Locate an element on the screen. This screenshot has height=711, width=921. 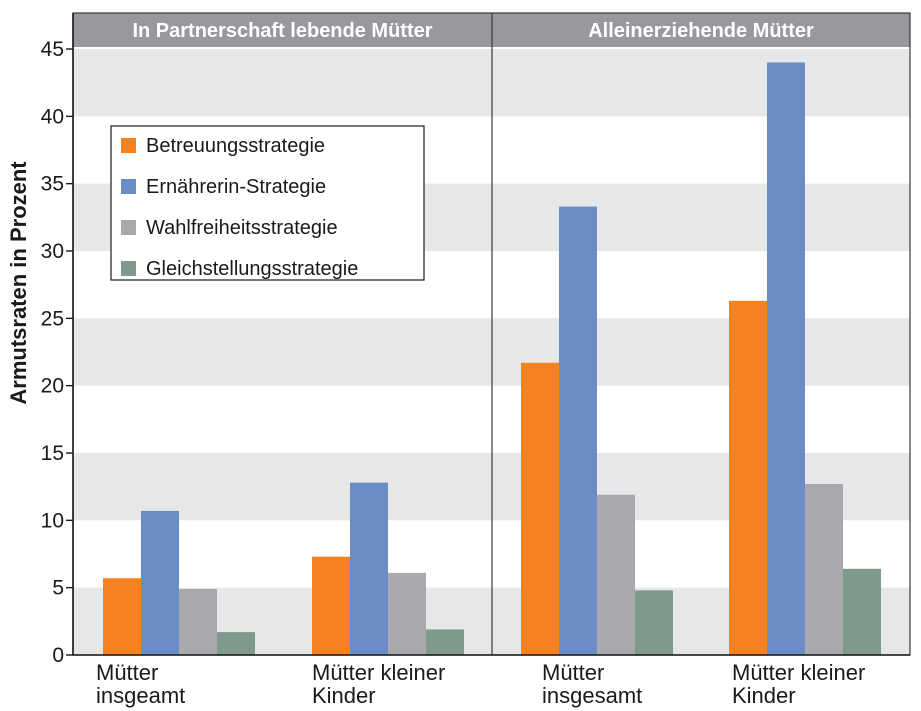
y-tick-label: 45 is located at coordinates (52, 49).